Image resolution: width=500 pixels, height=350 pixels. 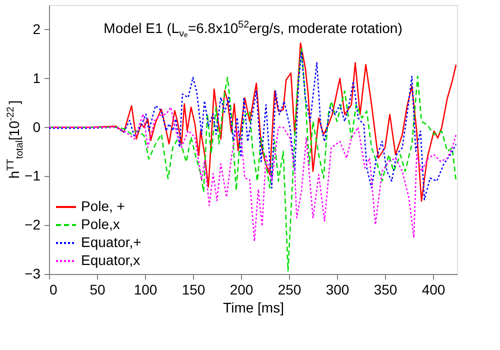 I want to click on y-tick-label: −1, so click(x=32, y=176).